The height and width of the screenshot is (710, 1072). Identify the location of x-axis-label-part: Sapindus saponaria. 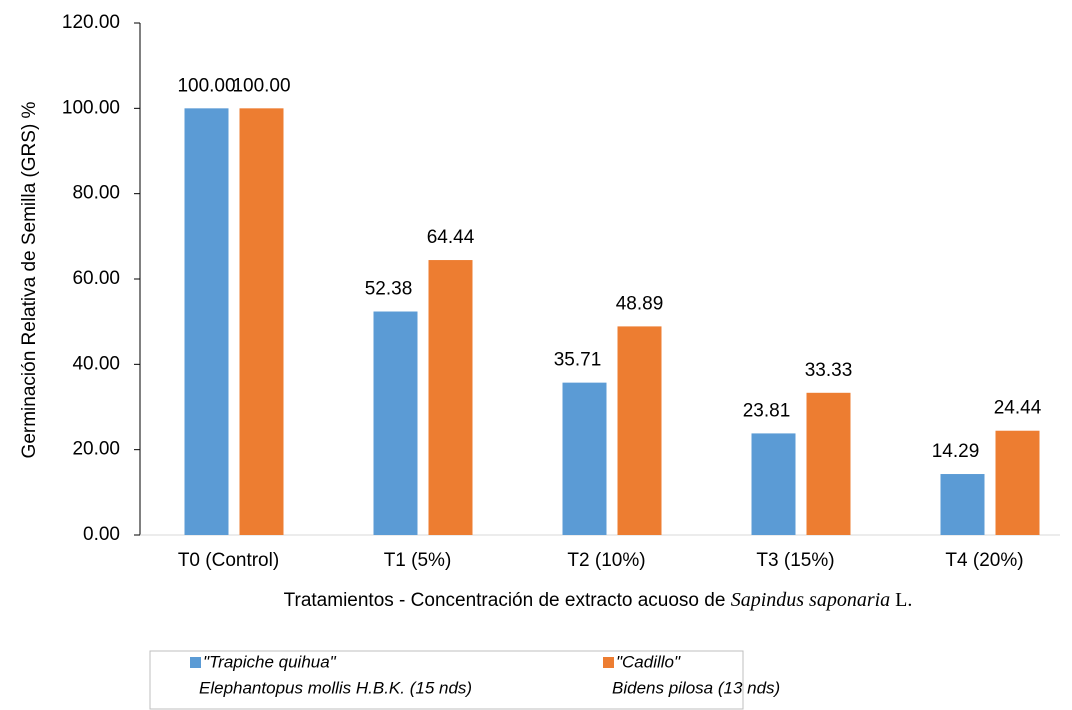
(810, 600).